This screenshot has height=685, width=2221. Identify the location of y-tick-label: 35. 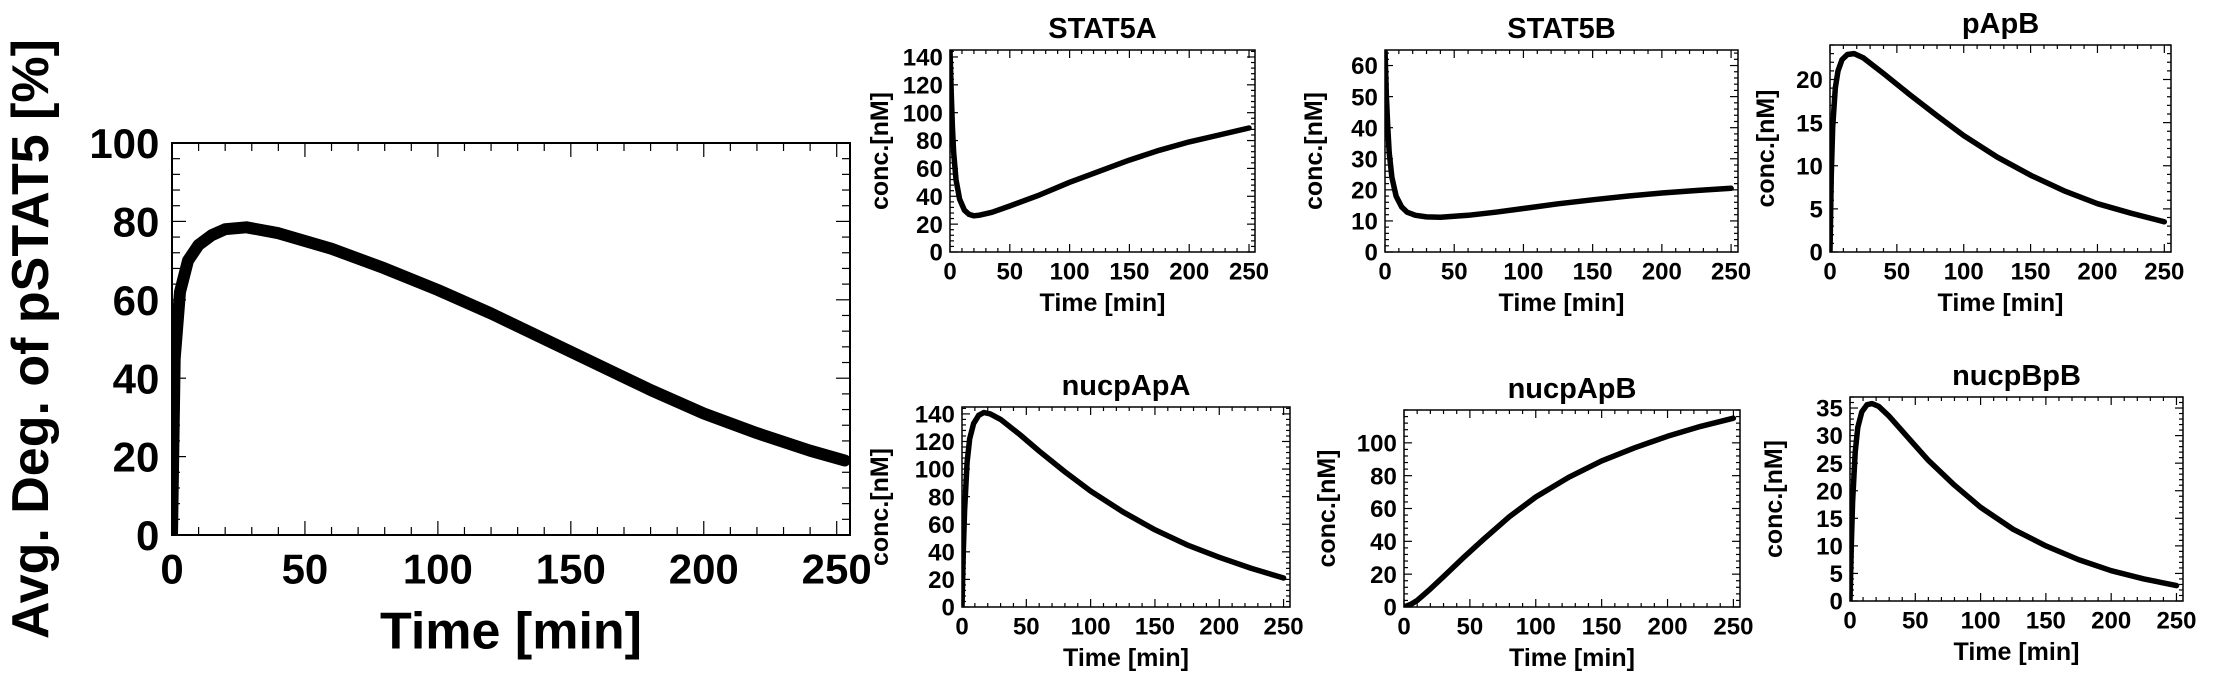
(1829, 409).